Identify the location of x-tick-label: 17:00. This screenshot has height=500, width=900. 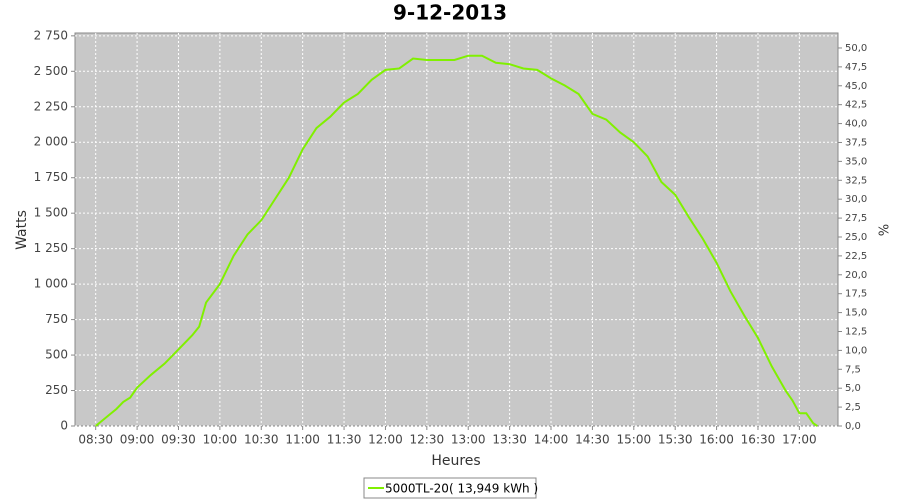
(799, 440).